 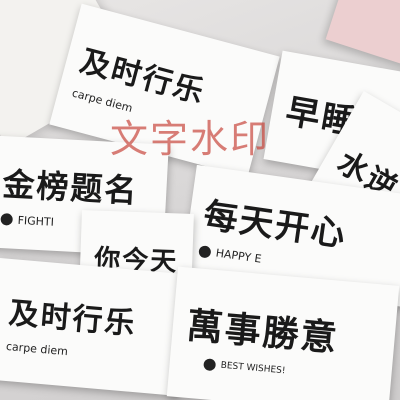 I want to click on card-text: 及时行乐, so click(x=72, y=318).